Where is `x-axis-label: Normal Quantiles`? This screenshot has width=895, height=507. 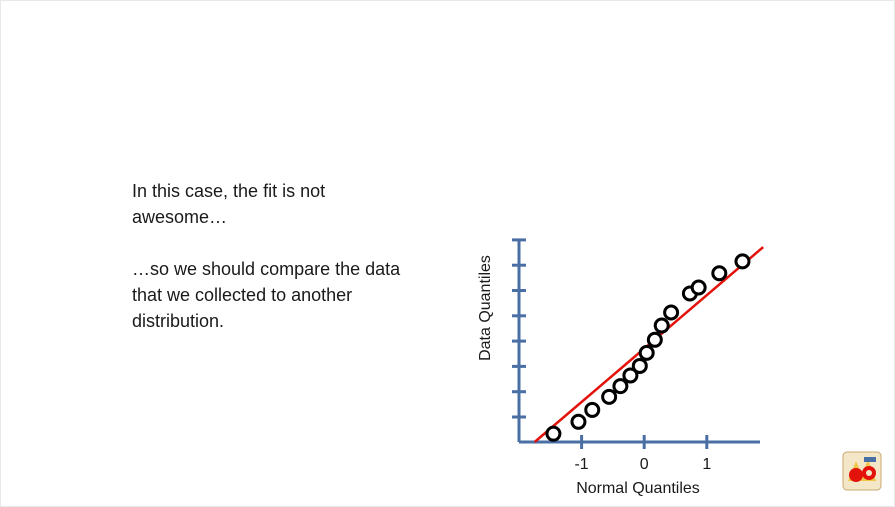
x-axis-label: Normal Quantiles is located at coordinates (638, 488).